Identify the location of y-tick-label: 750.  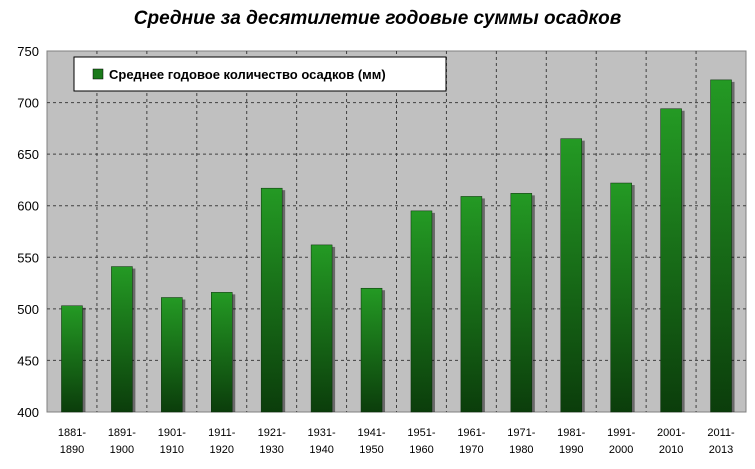
(28, 51).